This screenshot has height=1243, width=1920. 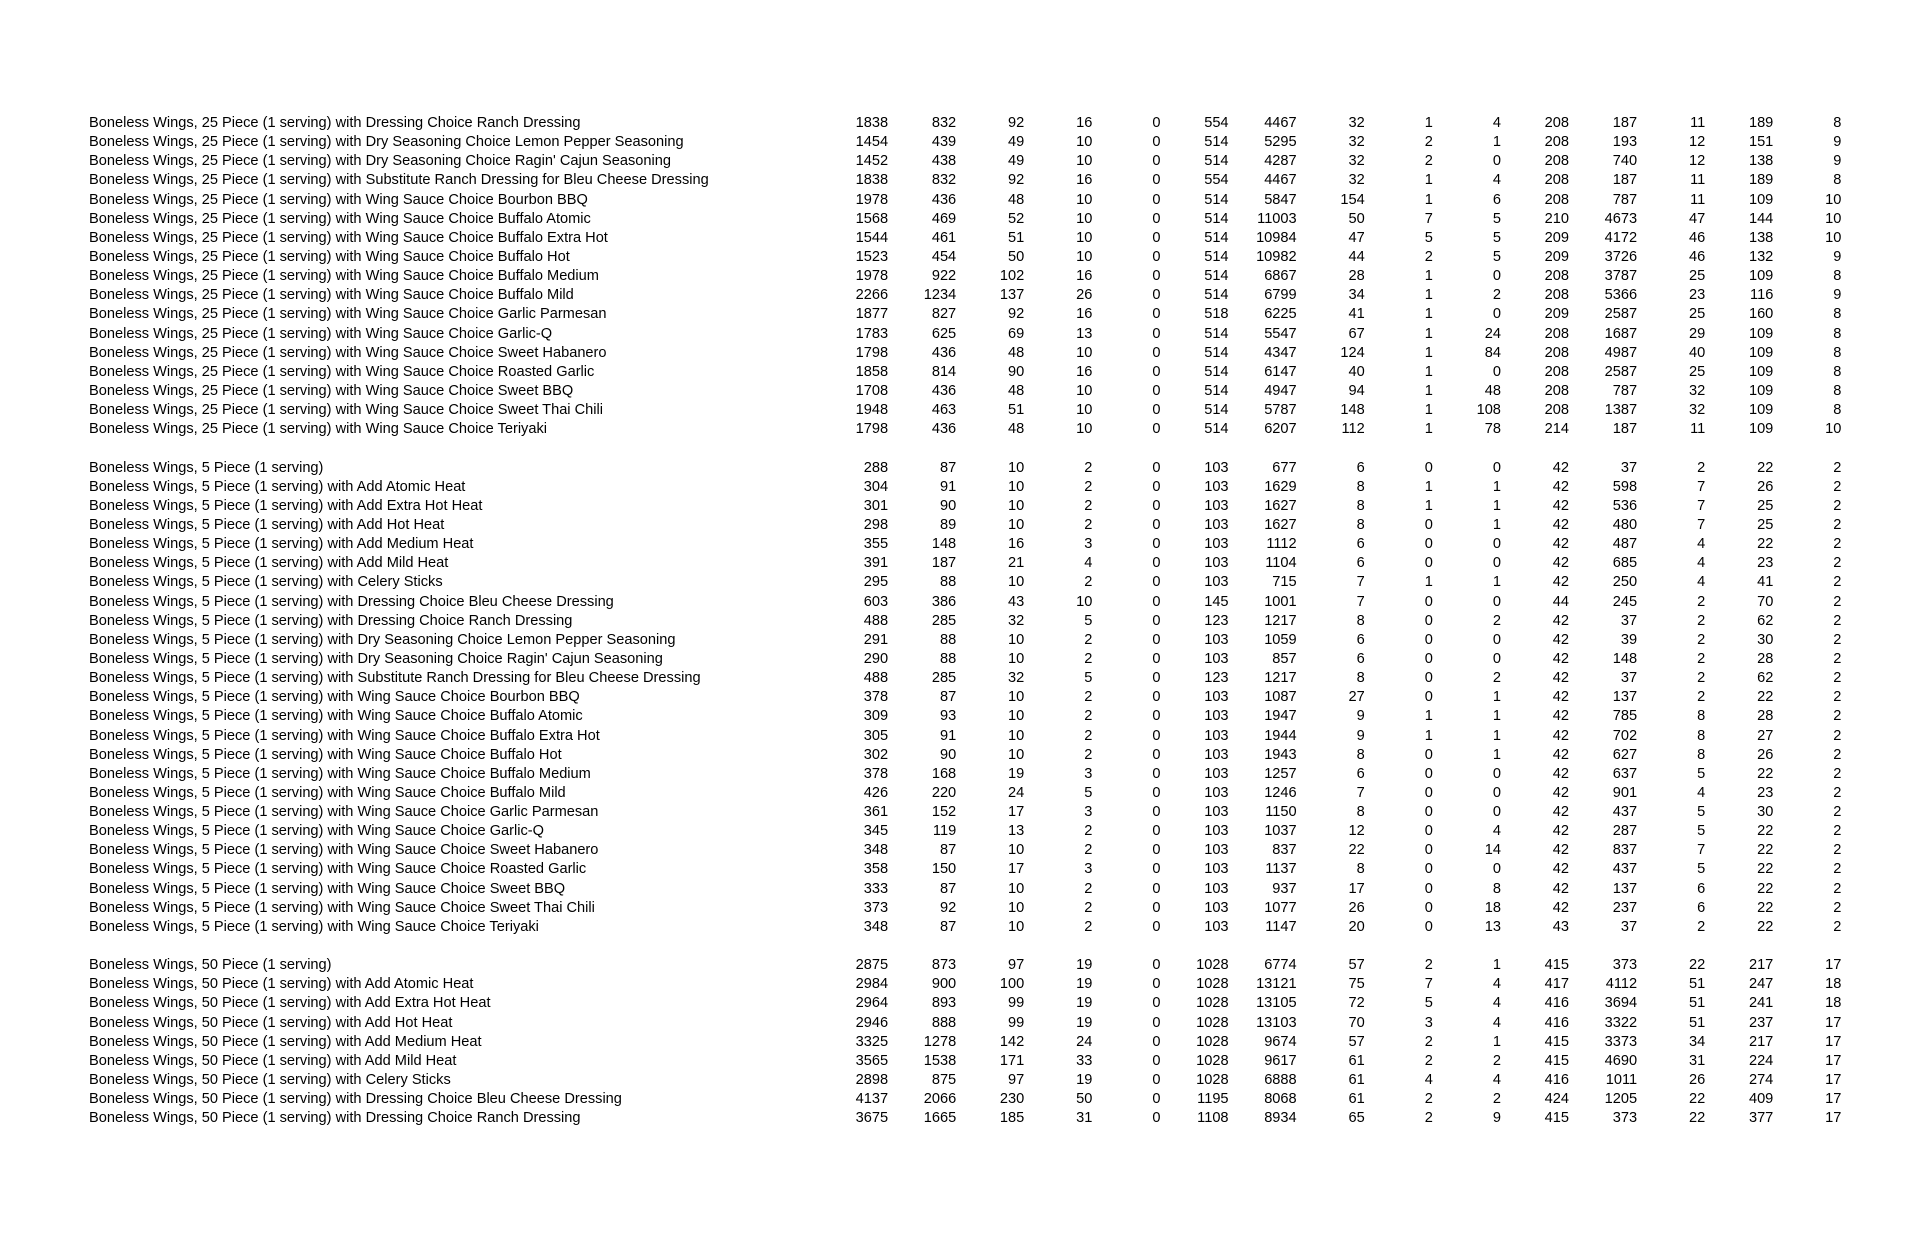 What do you see at coordinates (940, 1118) in the screenshot?
I see `value-cell: 1665` at bounding box center [940, 1118].